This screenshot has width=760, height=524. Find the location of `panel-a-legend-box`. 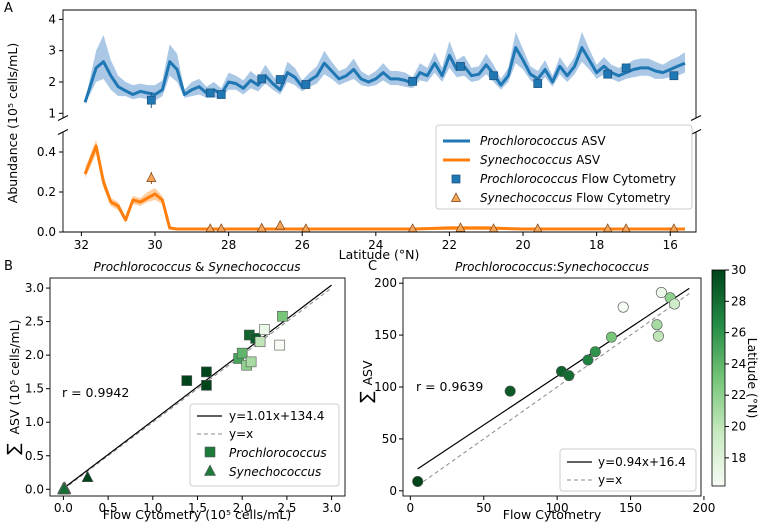

panel-a-legend-box is located at coordinates (564, 167).